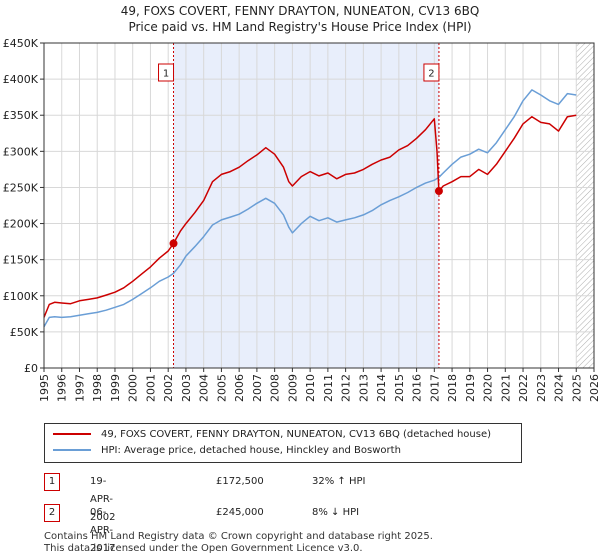 Image resolution: width=600 pixels, height=560 pixels. Describe the element at coordinates (97, 388) in the screenshot. I see `x-tick-label: 1998` at that location.